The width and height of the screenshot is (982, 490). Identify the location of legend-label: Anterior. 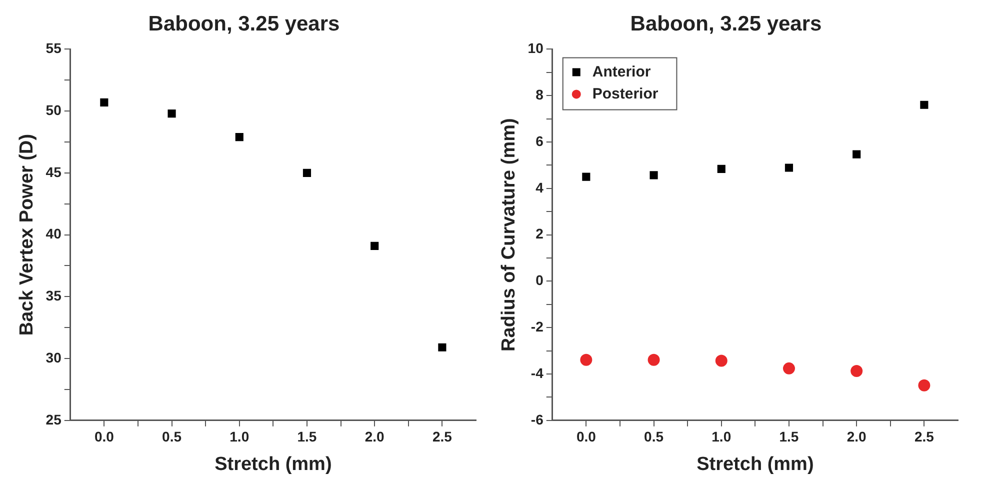
(621, 71).